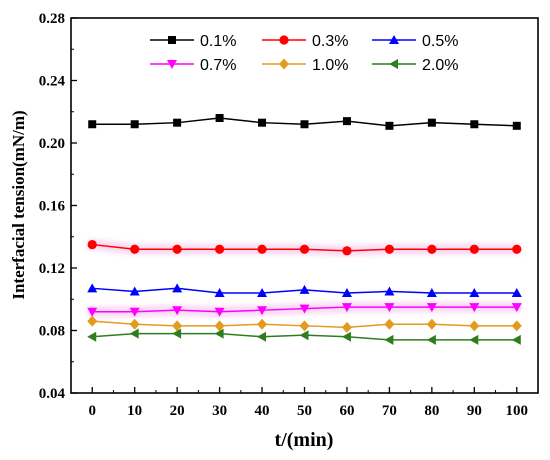  Describe the element at coordinates (52, 332) in the screenshot. I see `y-tick-label: 0.08` at that location.